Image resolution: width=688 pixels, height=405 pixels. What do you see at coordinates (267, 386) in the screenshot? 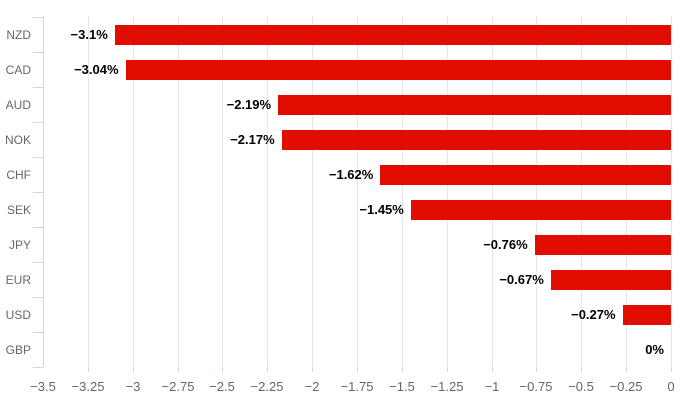
I see `x-tick-label: −2.25` at bounding box center [267, 386].